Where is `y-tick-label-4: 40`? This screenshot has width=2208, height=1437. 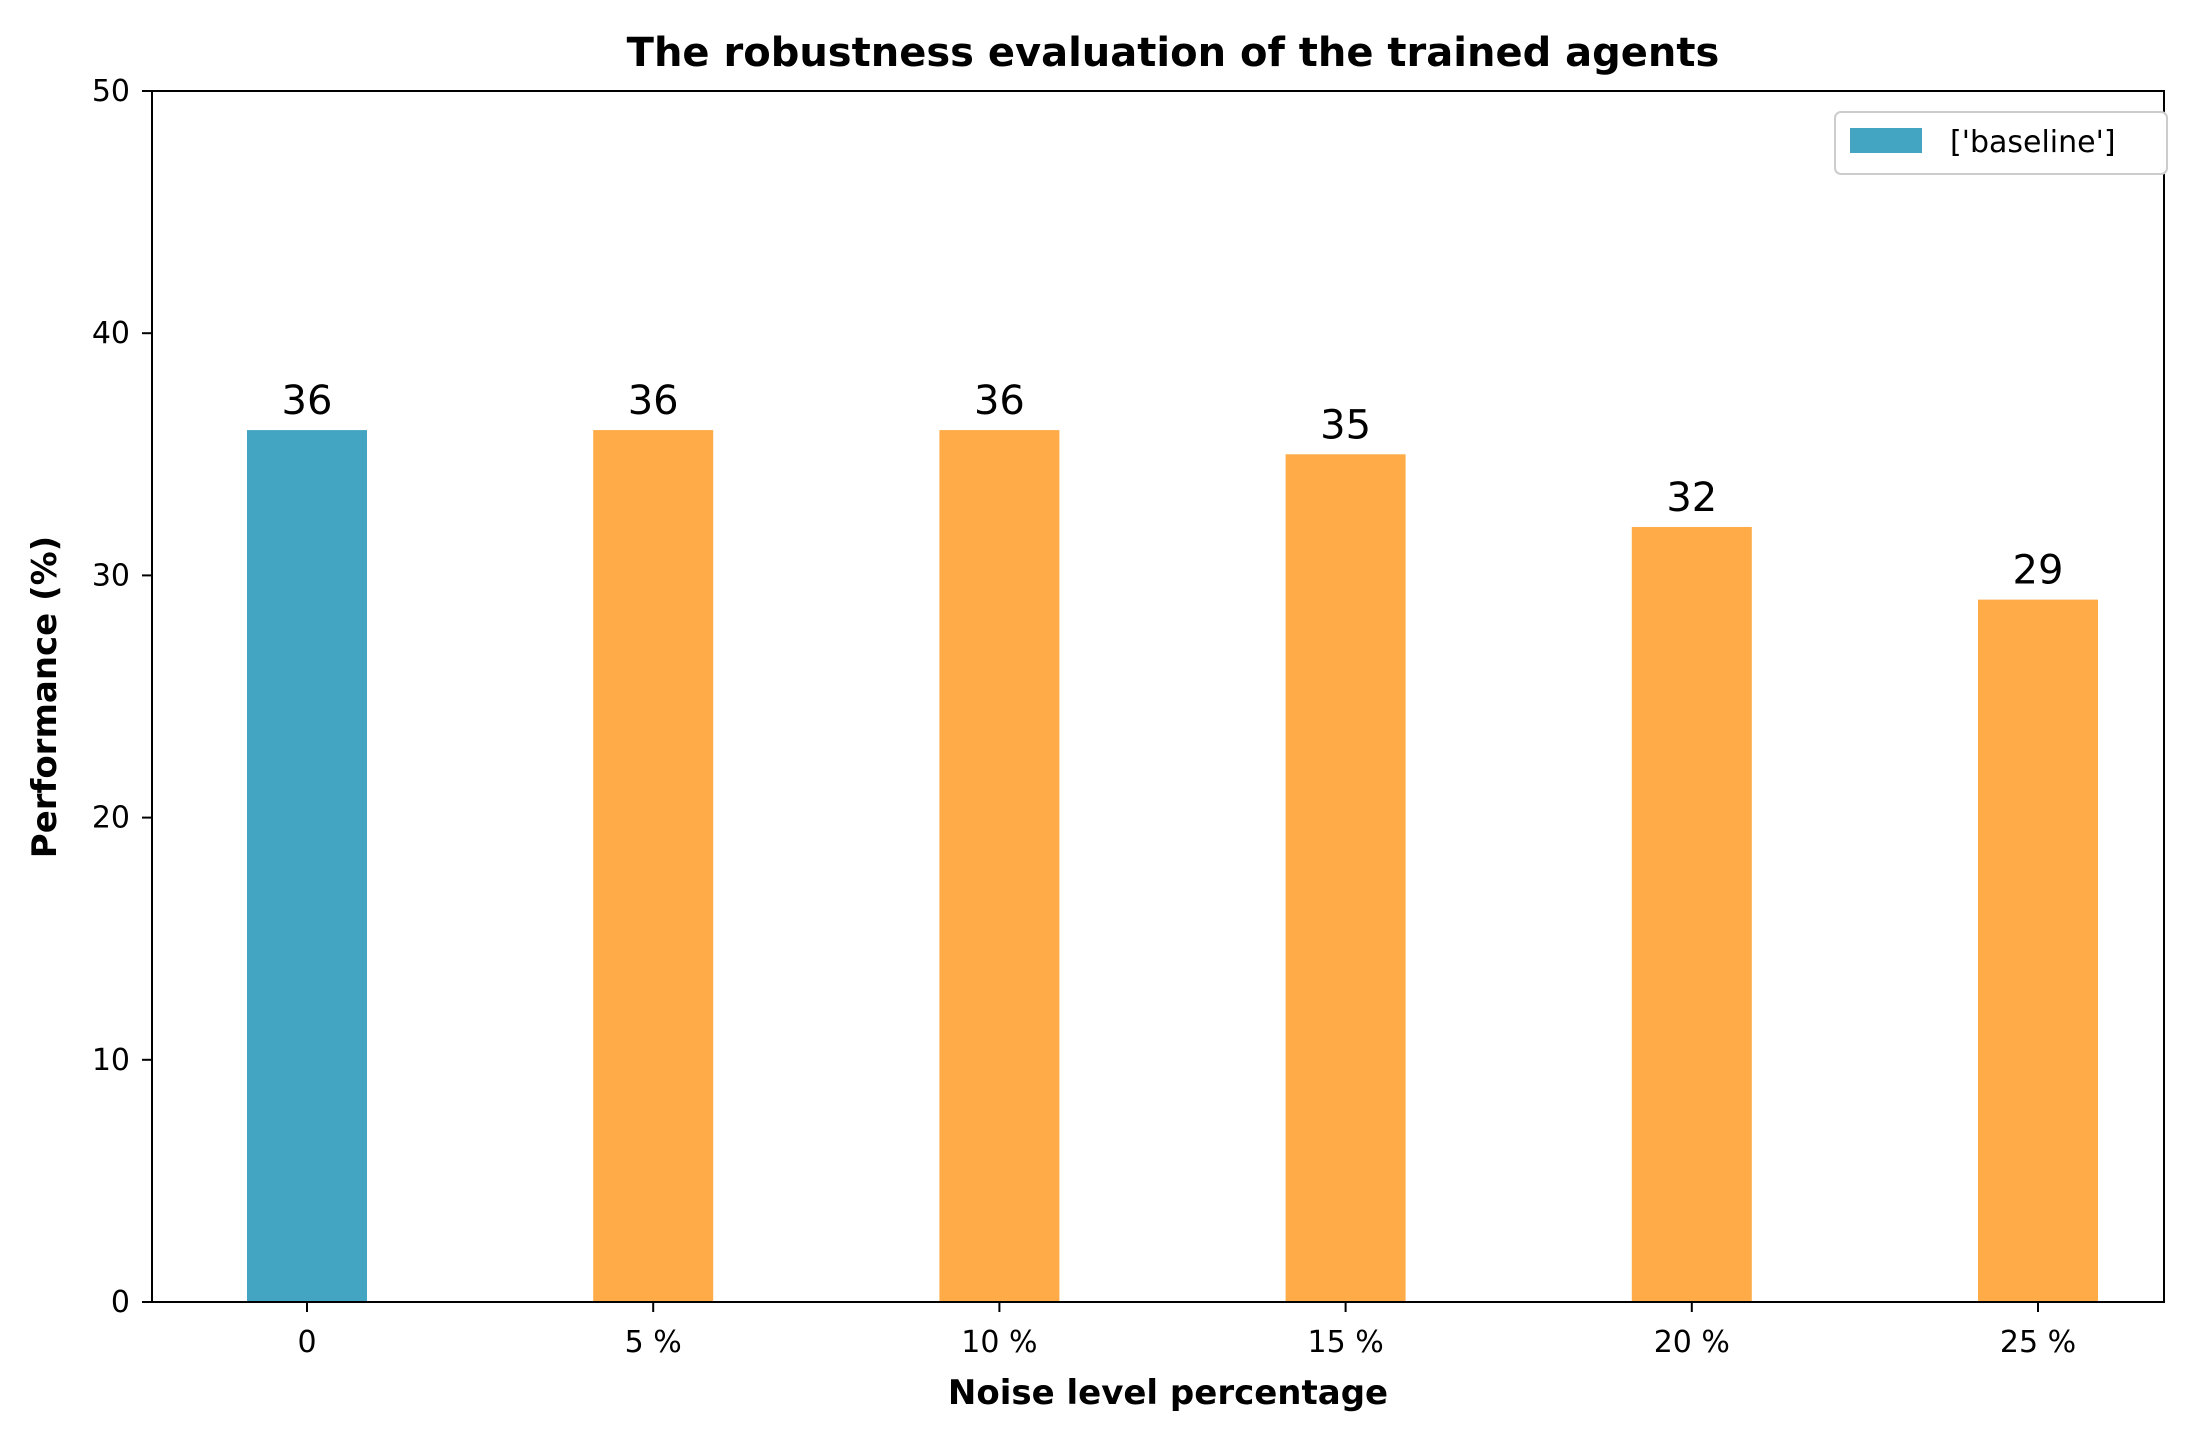
y-tick-label-4: 40 is located at coordinates (111, 333).